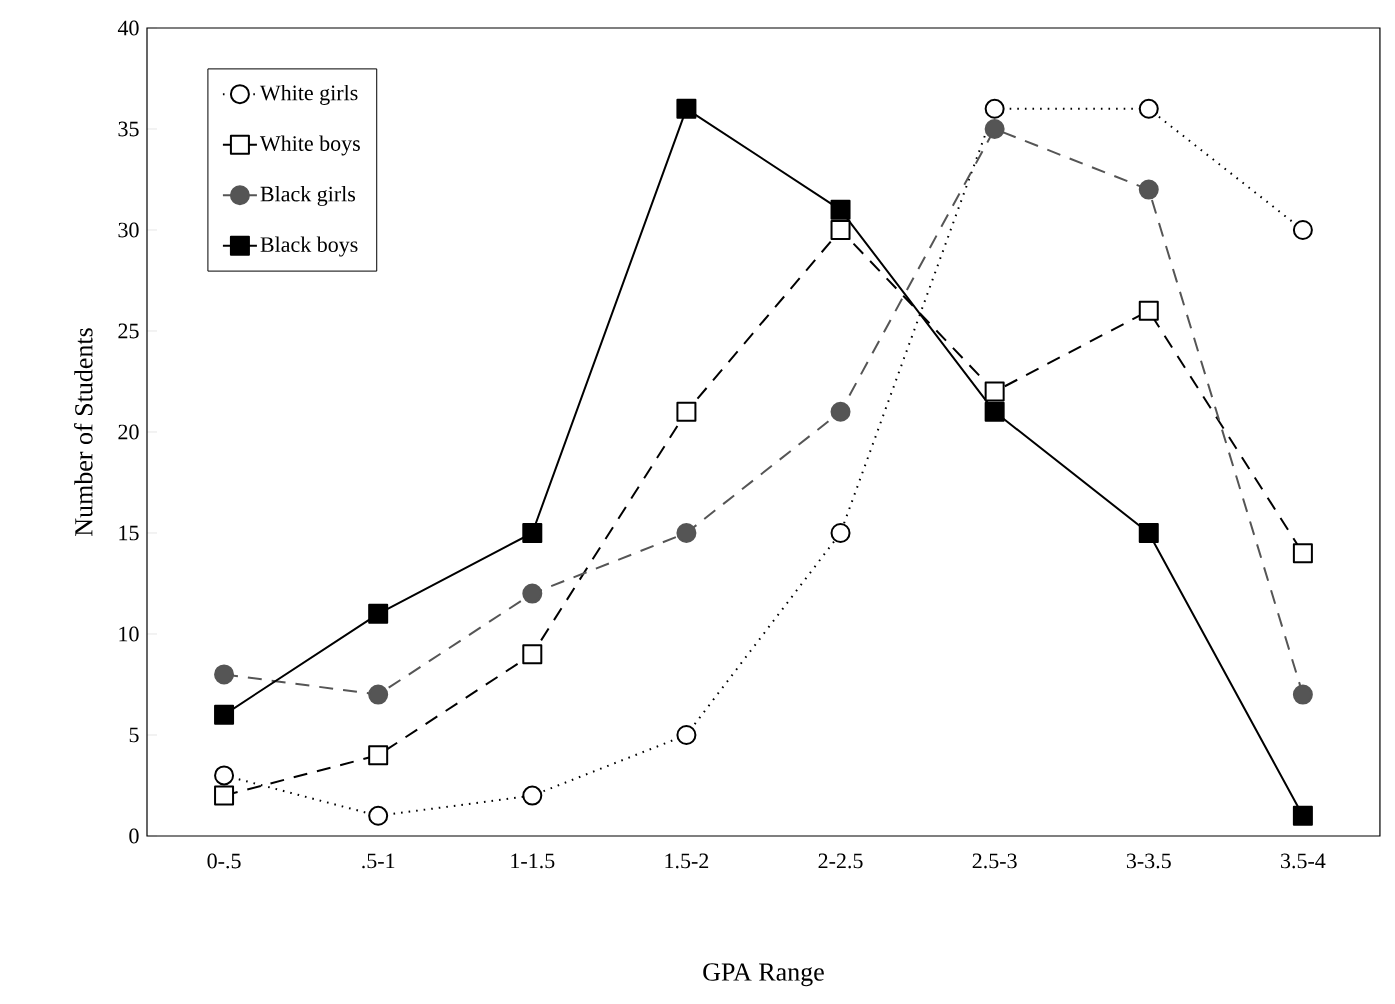 This screenshot has height=1004, width=1395. What do you see at coordinates (309, 246) in the screenshot?
I see `legend-label: Black boys` at bounding box center [309, 246].